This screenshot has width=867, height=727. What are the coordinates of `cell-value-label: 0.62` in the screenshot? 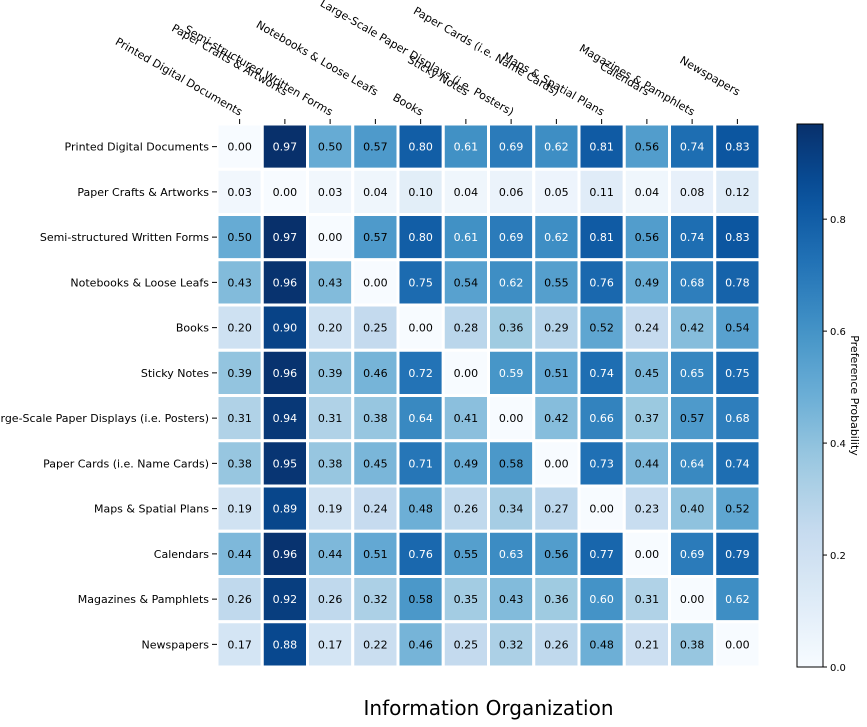 It's located at (511, 282).